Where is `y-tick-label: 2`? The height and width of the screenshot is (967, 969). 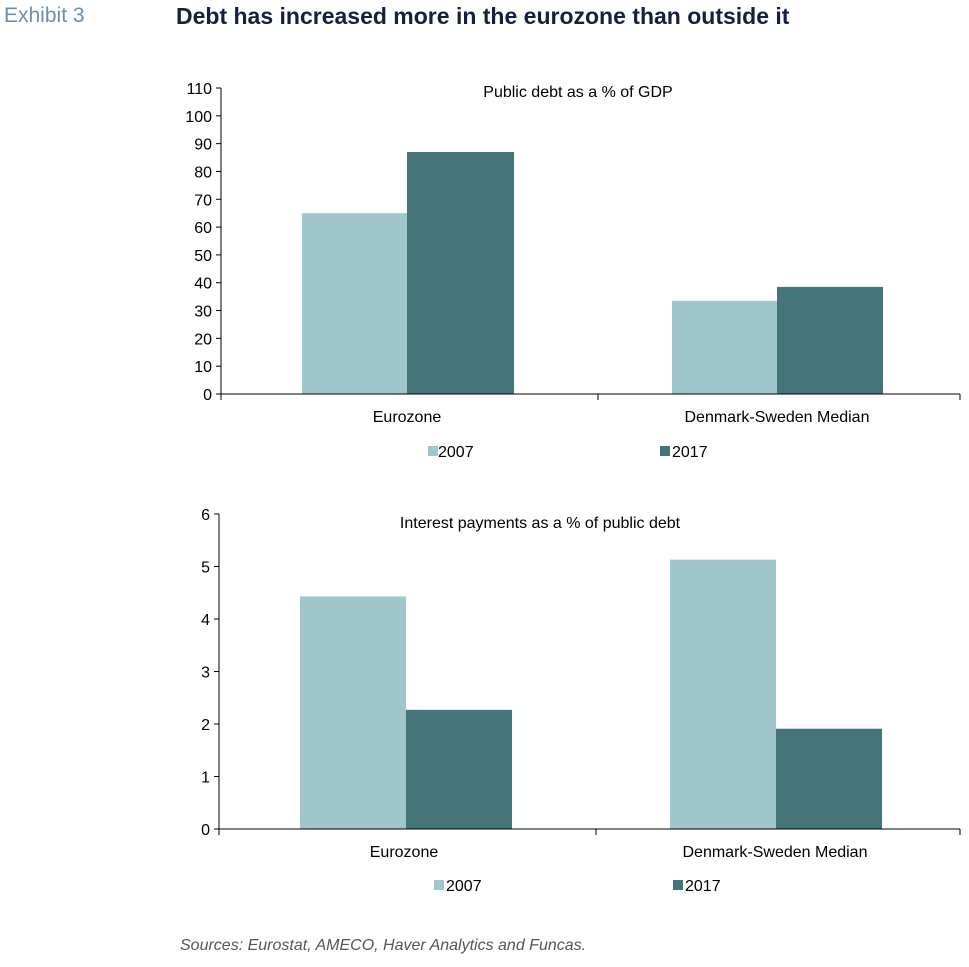 y-tick-label: 2 is located at coordinates (205, 725).